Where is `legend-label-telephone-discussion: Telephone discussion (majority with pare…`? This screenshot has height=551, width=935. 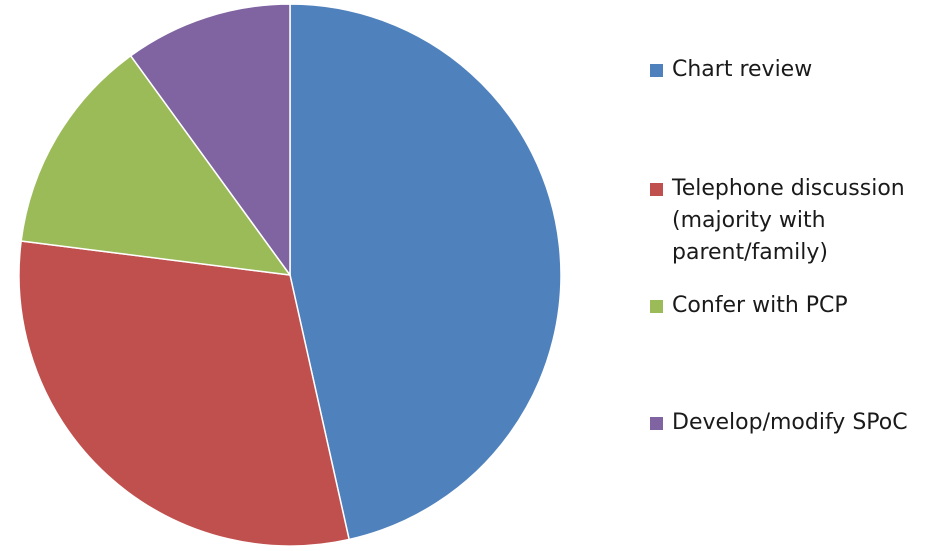 legend-label-telephone-discussion: Telephone discussion (majority with pare… is located at coordinates (788, 220).